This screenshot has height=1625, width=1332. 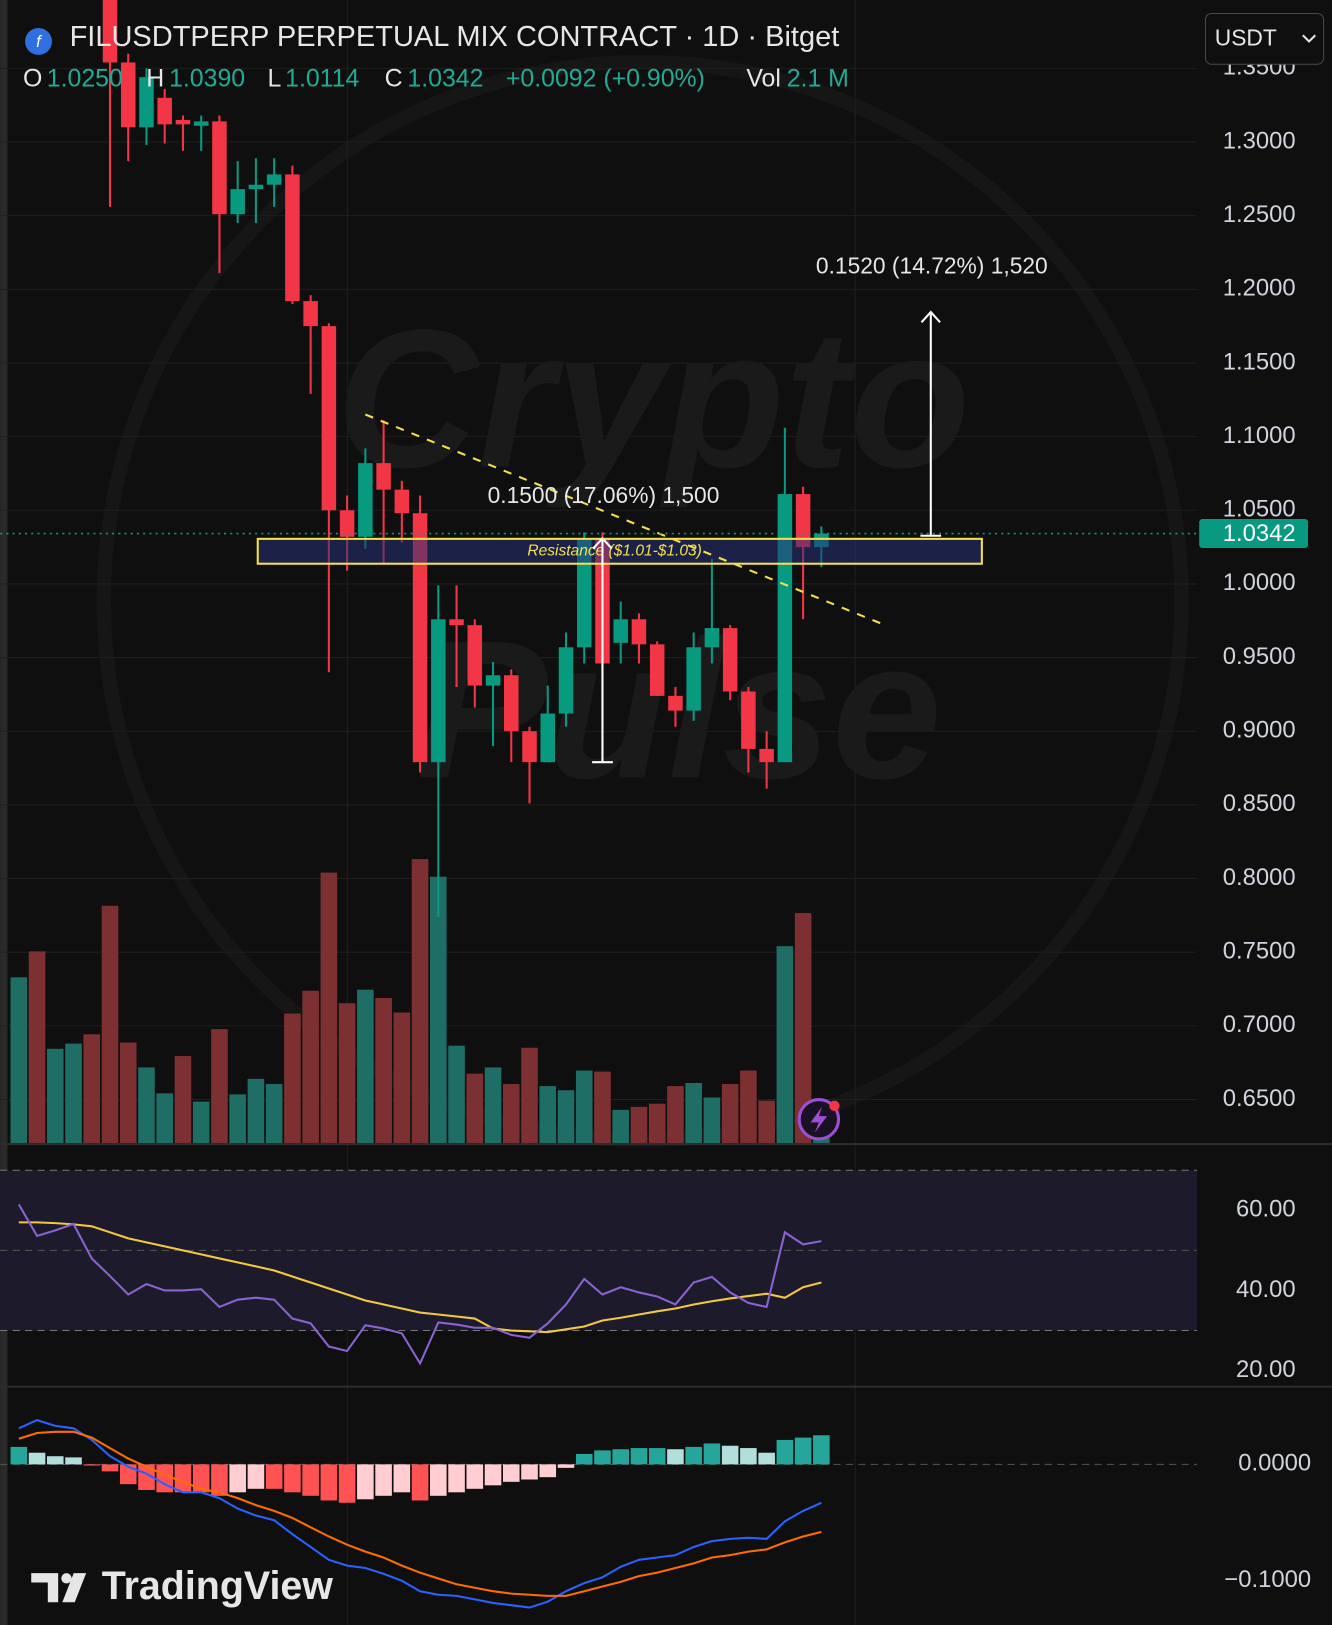 What do you see at coordinates (1246, 37) in the screenshot?
I see `dropdown-label: USDT` at bounding box center [1246, 37].